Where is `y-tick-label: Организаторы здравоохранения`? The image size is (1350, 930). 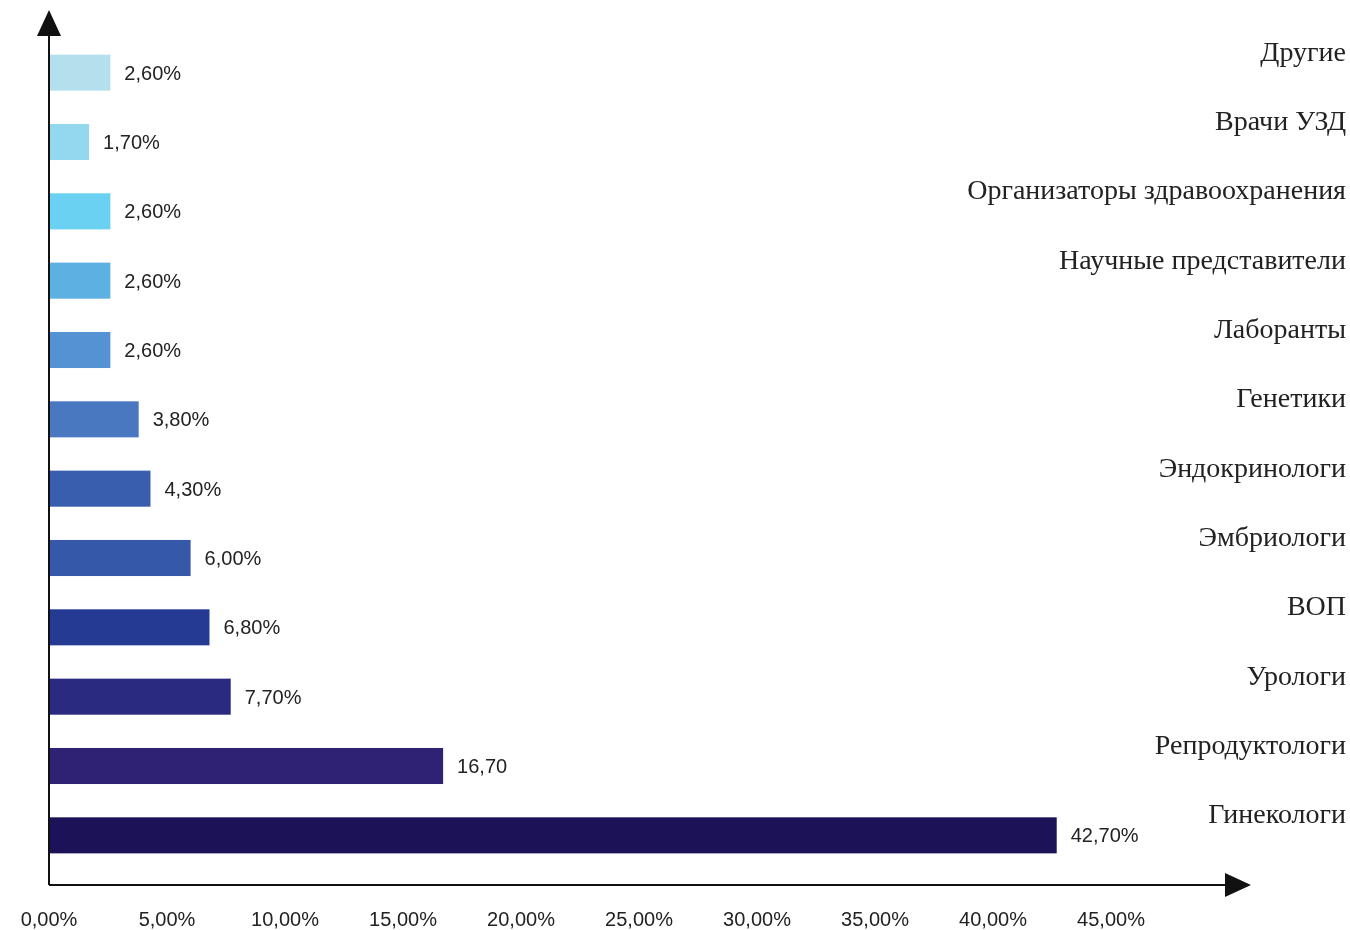
y-tick-label: Организаторы здравоохранения is located at coordinates (1157, 190).